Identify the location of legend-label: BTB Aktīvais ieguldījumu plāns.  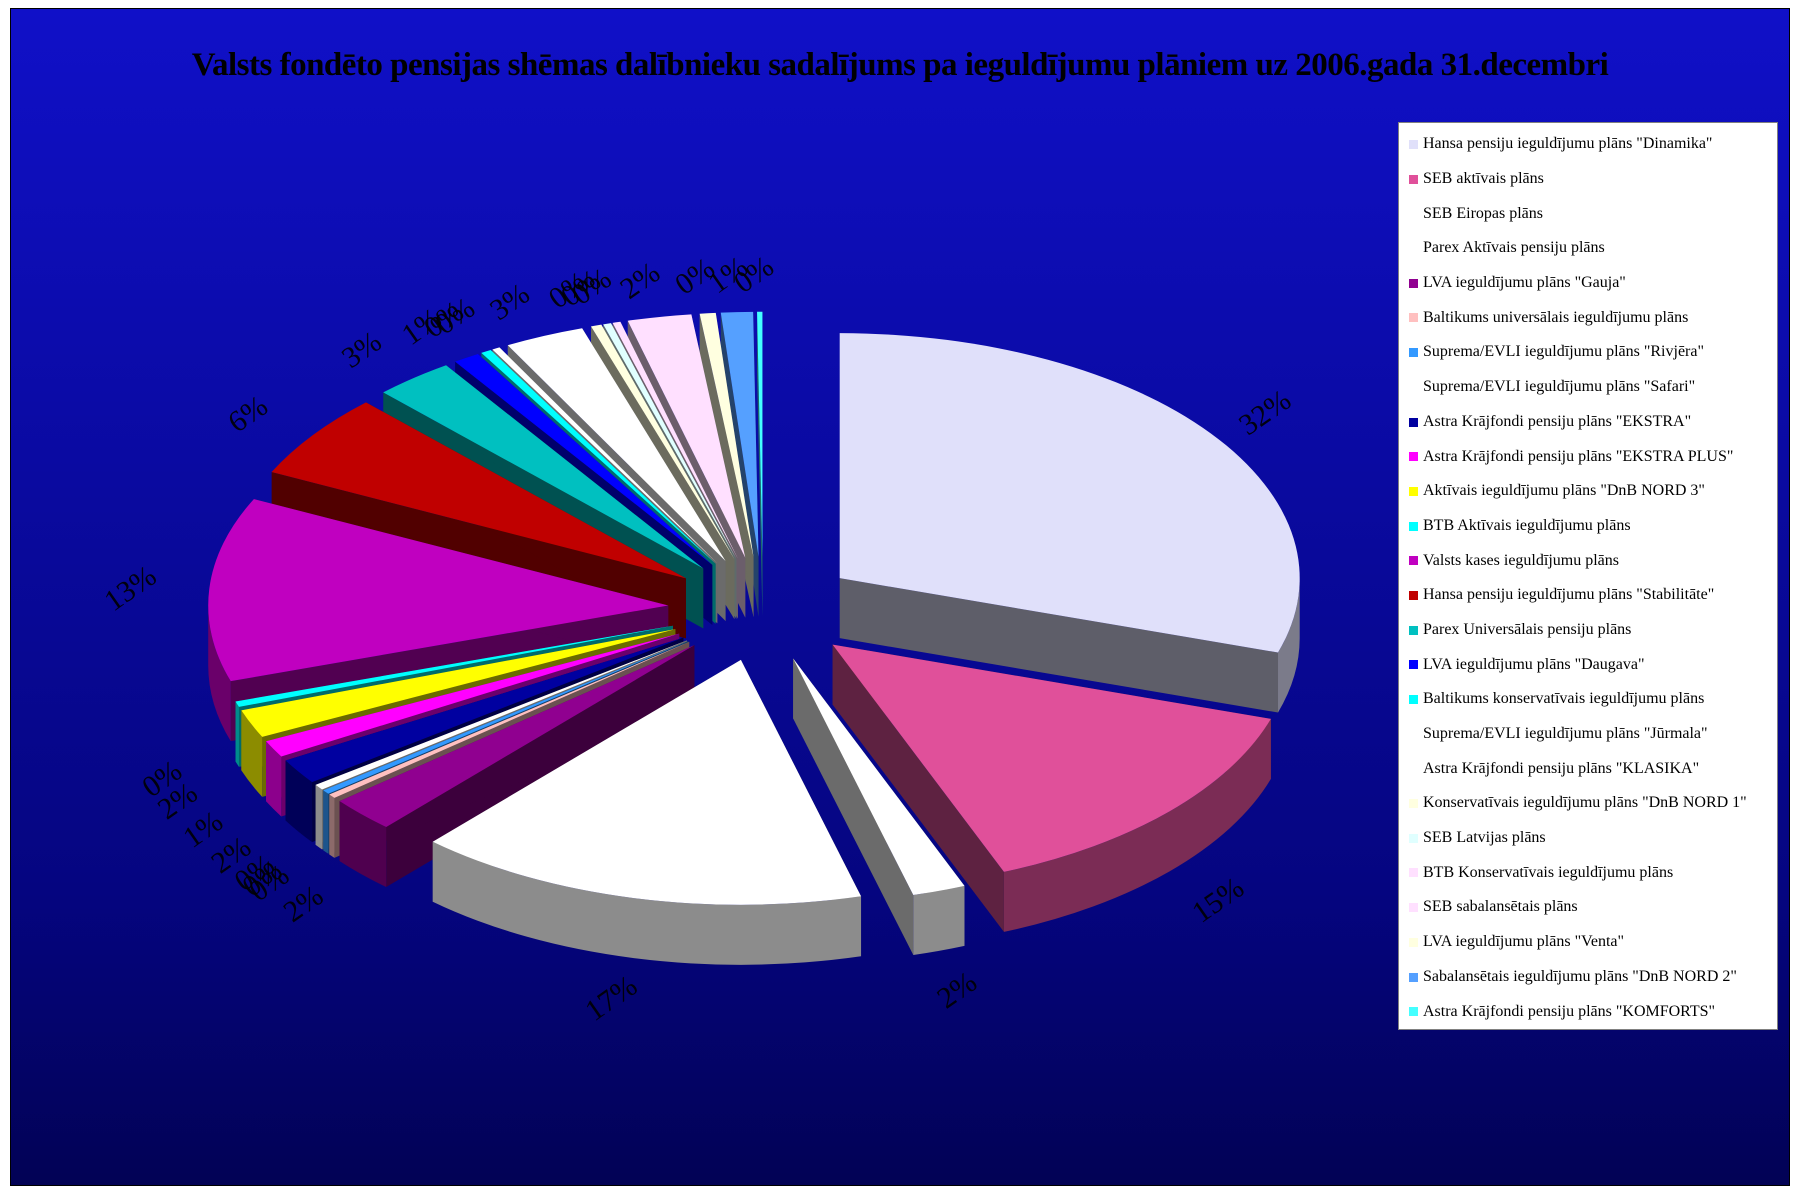
(1527, 525).